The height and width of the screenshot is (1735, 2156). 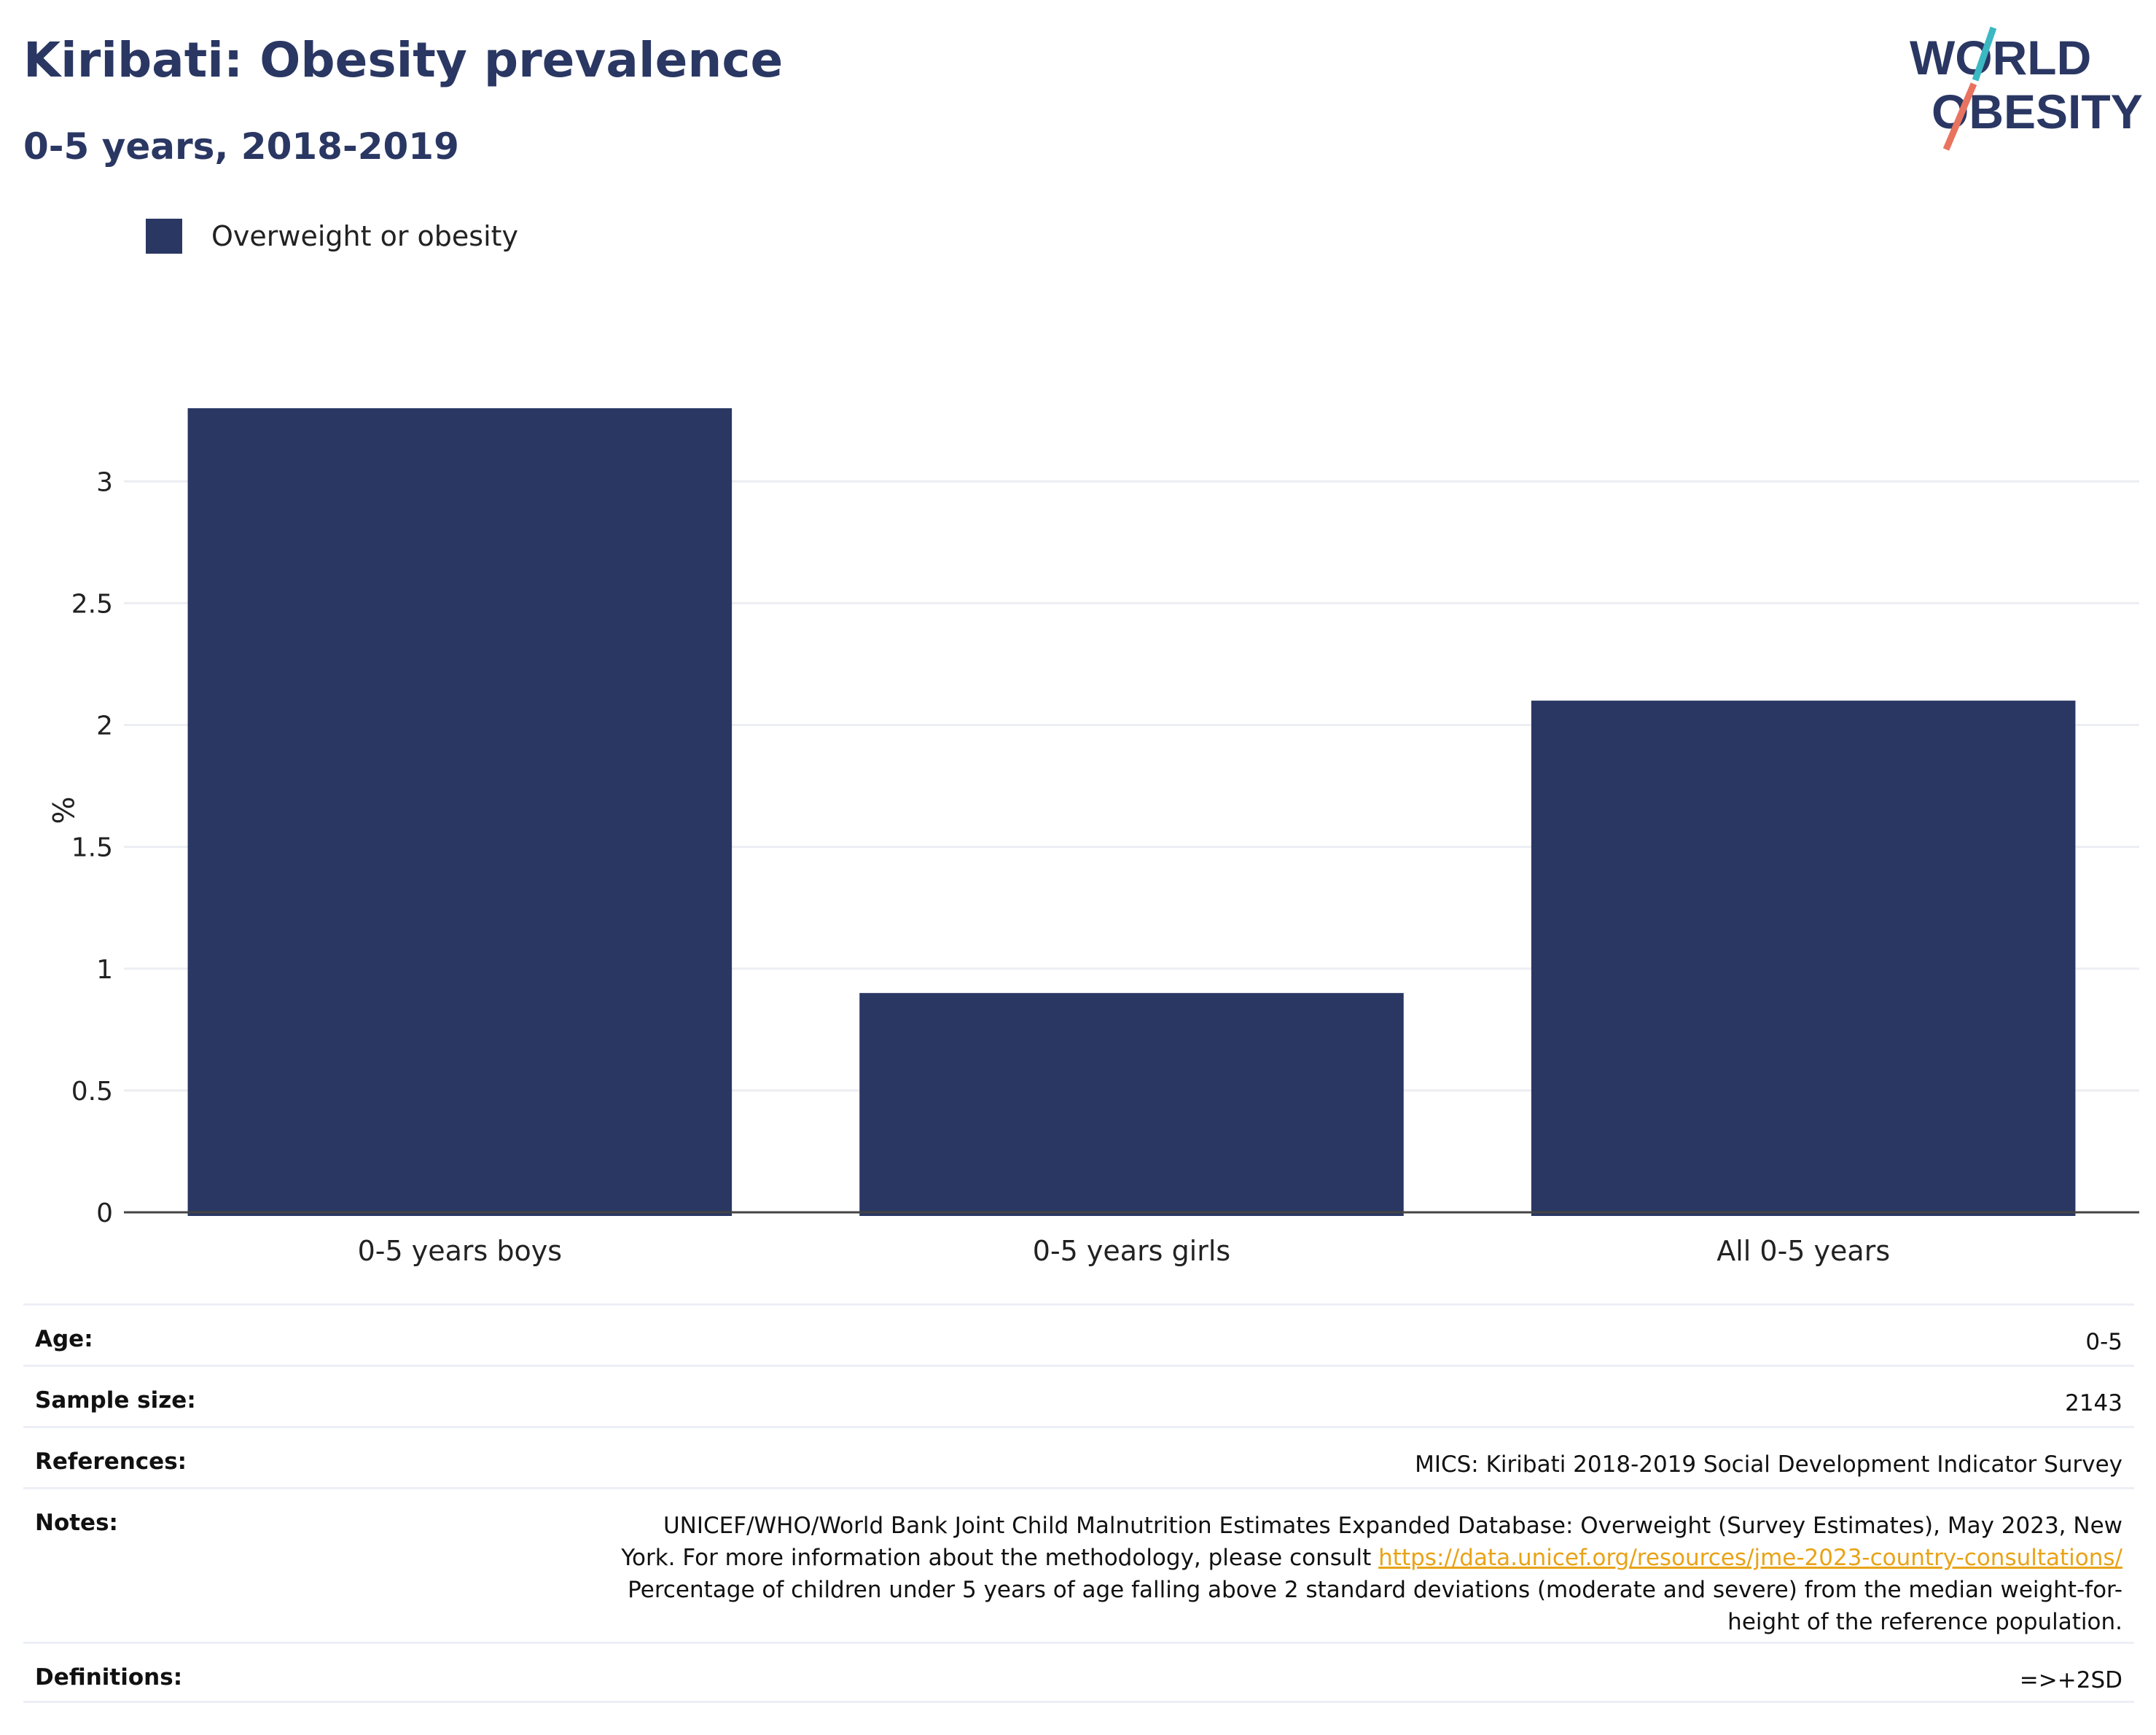 What do you see at coordinates (77, 1523) in the screenshot?
I see `notes-label: Notes:` at bounding box center [77, 1523].